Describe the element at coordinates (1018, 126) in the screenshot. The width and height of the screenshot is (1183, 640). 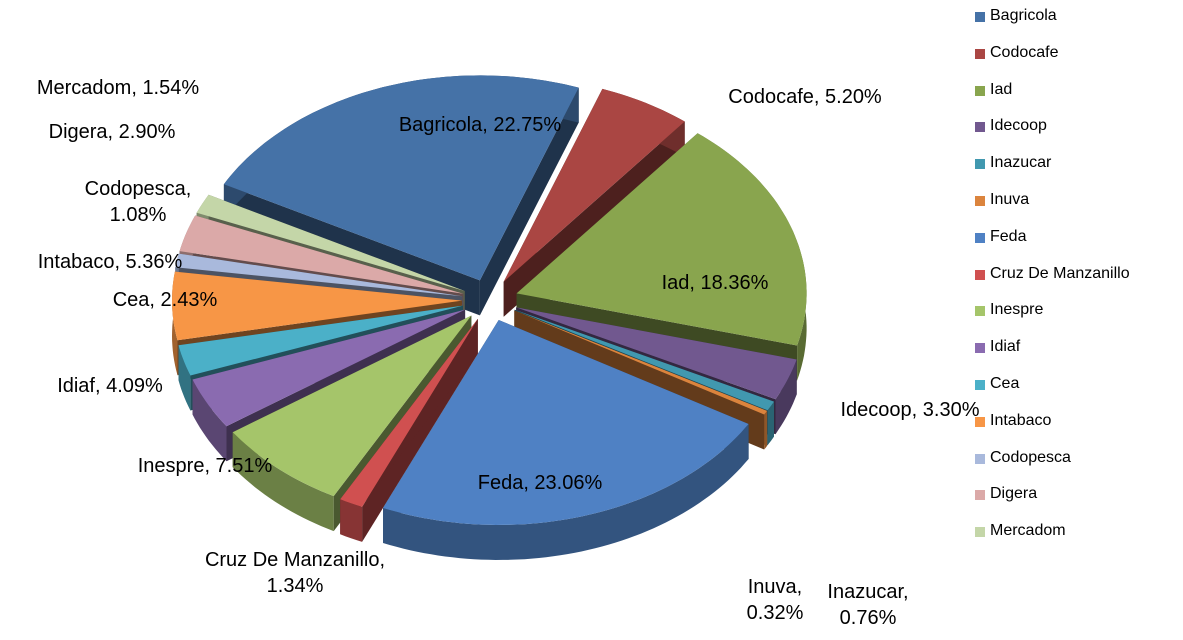
I see `legend-label: Idecoop` at that location.